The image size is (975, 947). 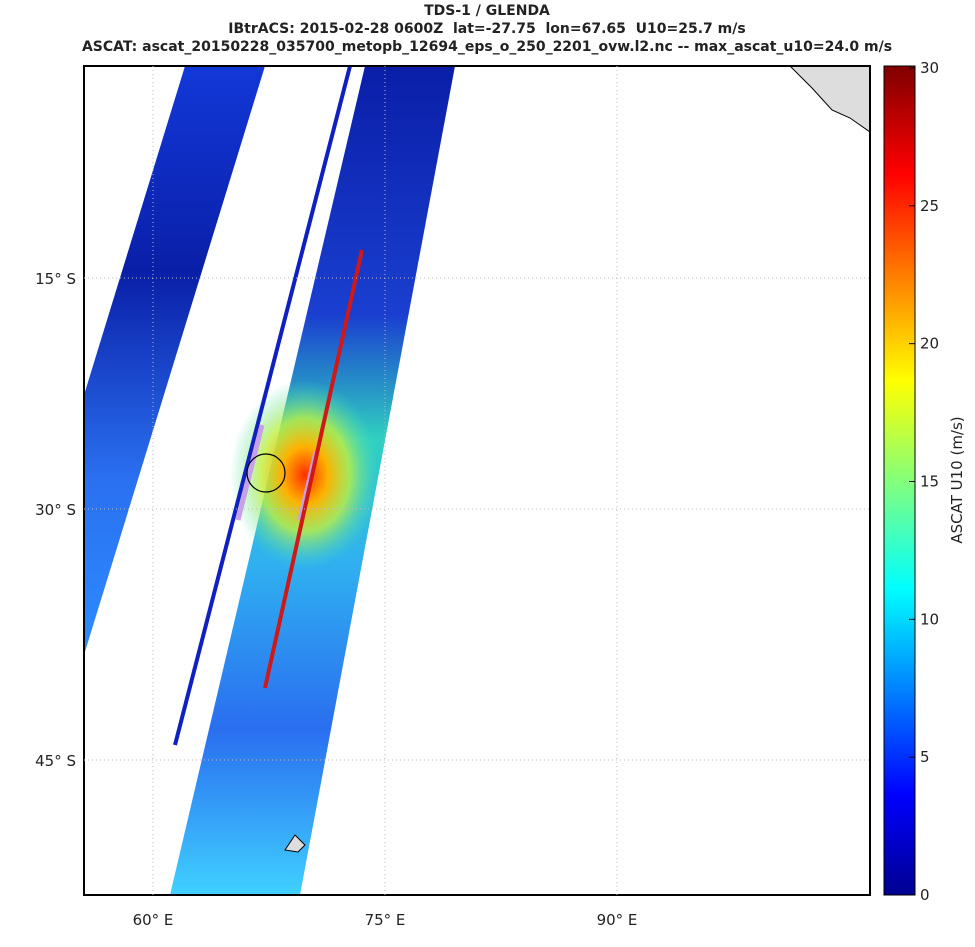 What do you see at coordinates (925, 757) in the screenshot?
I see `colorbar-tick-label: 5` at bounding box center [925, 757].